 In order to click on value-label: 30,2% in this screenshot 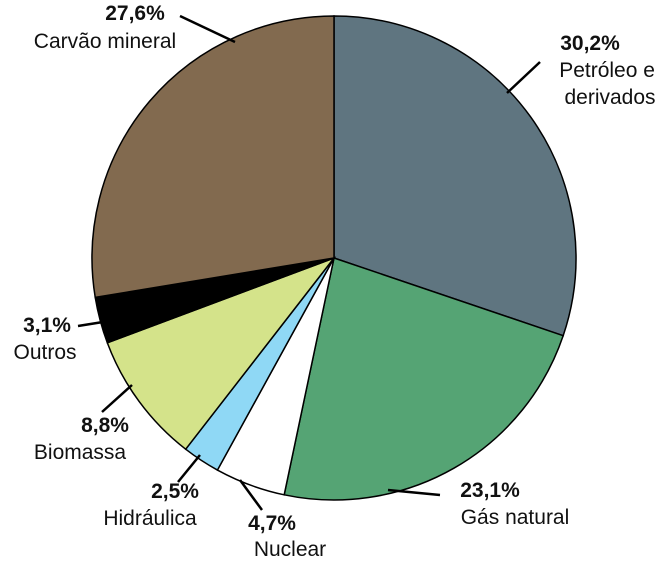, I will do `click(590, 43)`.